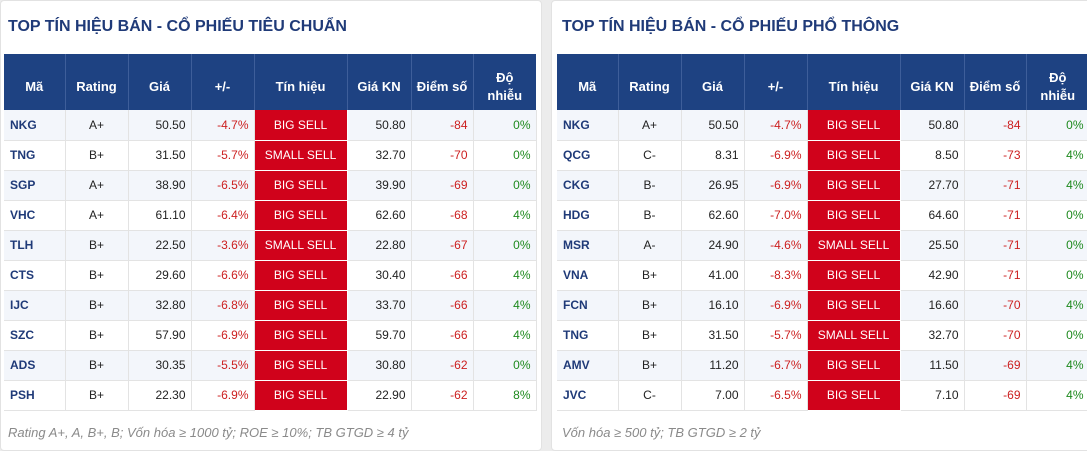  Describe the element at coordinates (35, 215) in the screenshot. I see `stock-code: VHC` at that location.